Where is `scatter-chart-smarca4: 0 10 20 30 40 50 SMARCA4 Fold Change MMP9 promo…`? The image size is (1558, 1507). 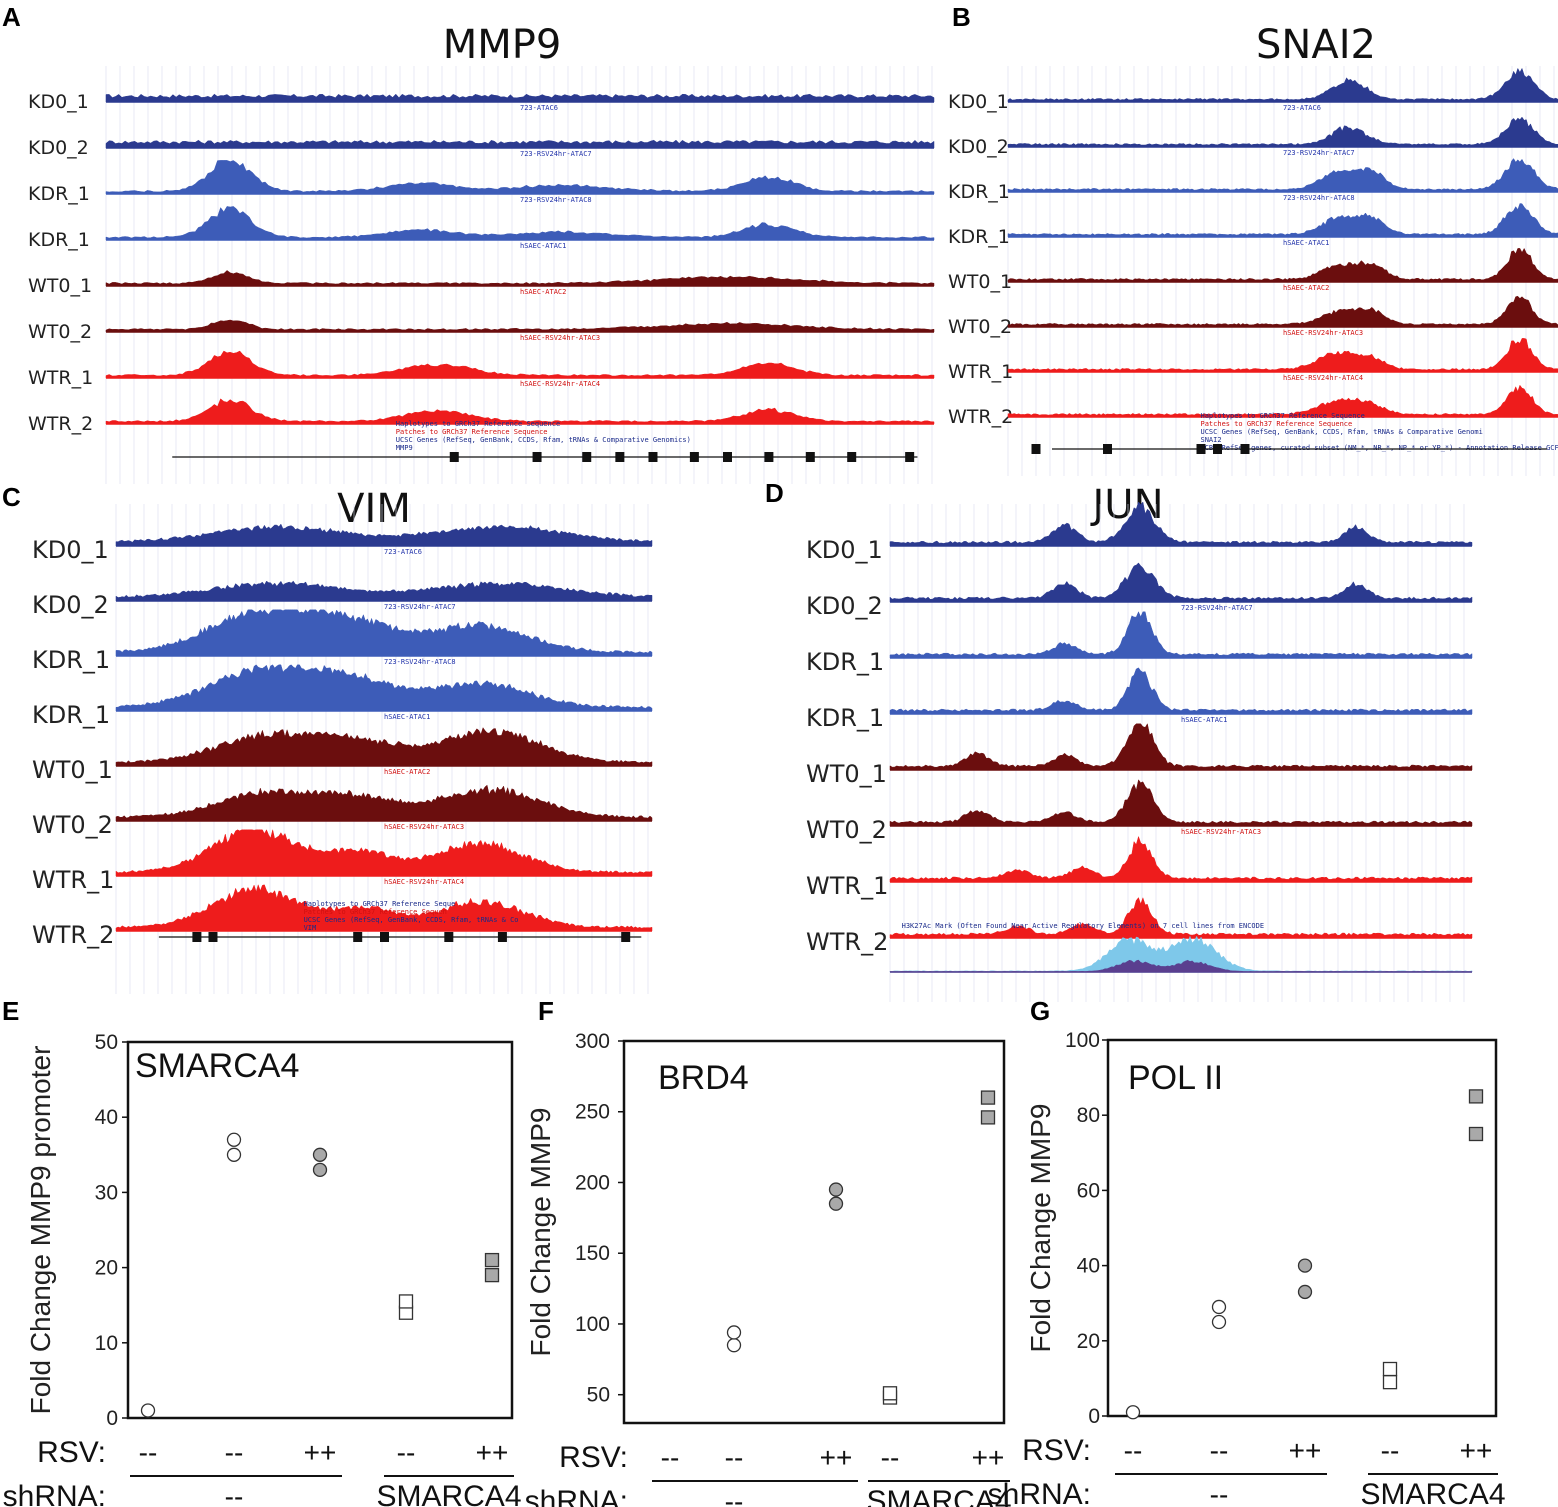
scatter-chart-smarca4: 0 10 20 30 40 50 SMARCA4 Fold Change MMP9 promo… is located at coordinates (262, 1269).